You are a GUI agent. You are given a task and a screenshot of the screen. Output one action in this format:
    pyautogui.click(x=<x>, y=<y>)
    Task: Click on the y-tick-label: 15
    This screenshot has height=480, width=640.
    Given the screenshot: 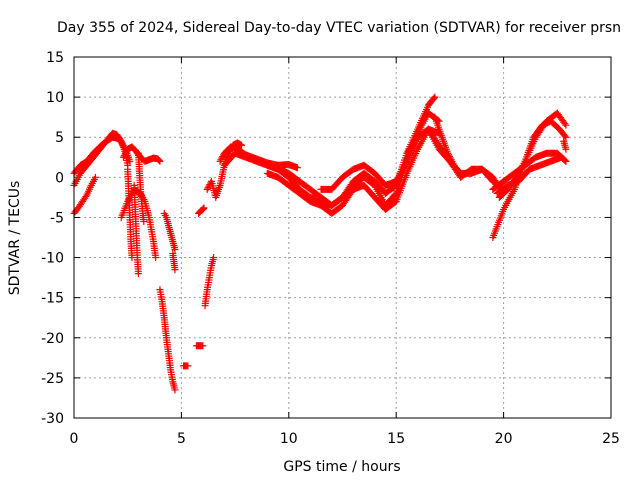 What is the action you would take?
    pyautogui.click(x=55, y=58)
    